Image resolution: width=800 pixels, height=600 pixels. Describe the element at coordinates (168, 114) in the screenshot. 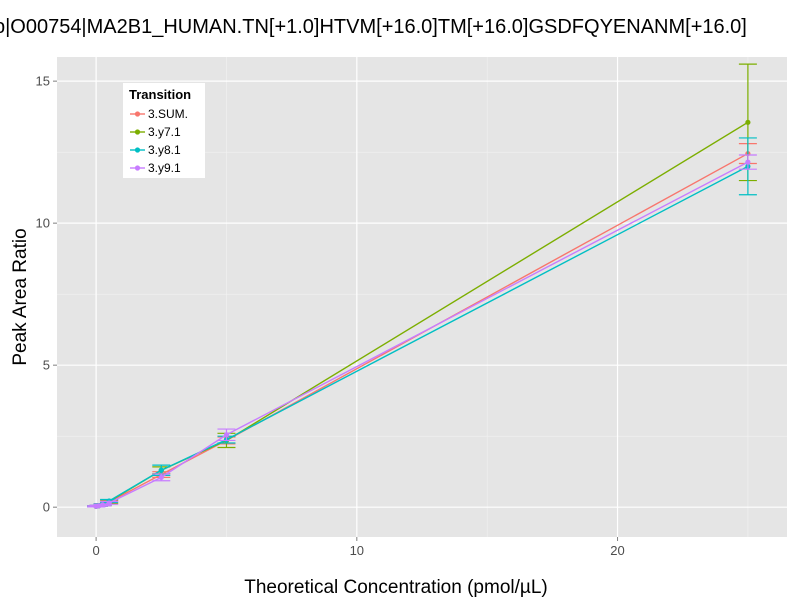

I see `legend-label: 3.SUM.` at that location.